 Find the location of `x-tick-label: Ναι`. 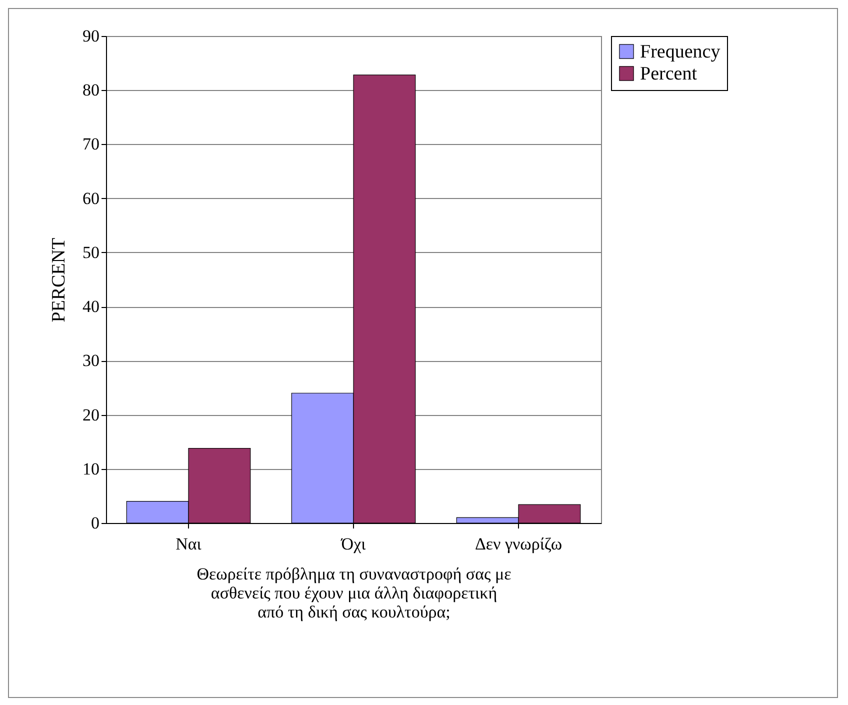

x-tick-label: Ναι is located at coordinates (189, 544).